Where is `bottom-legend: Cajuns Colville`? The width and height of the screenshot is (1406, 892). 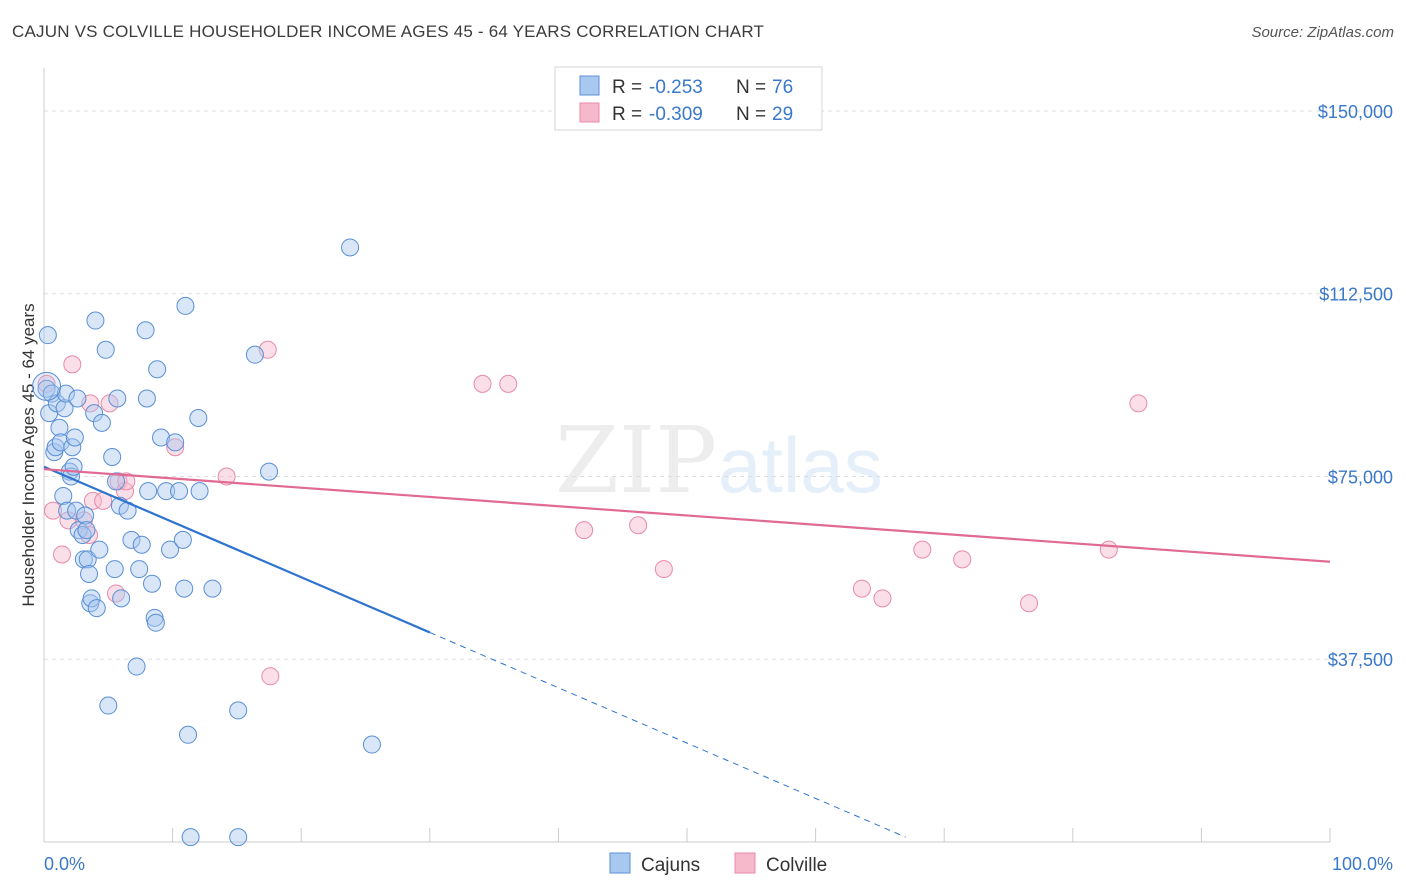
bottom-legend: Cajuns Colville is located at coordinates (718, 864).